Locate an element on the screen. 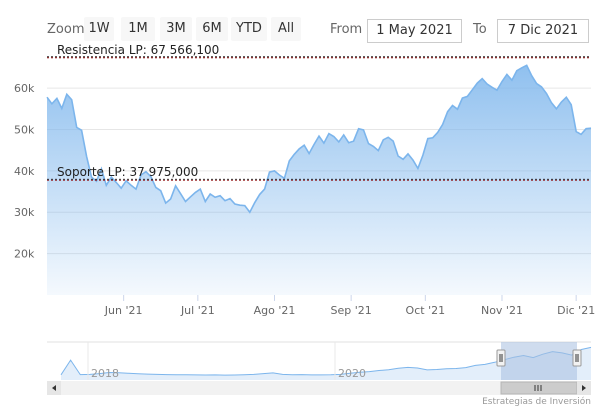 This screenshot has height=416, width=603. y-tick-label: 50k is located at coordinates (24, 129).